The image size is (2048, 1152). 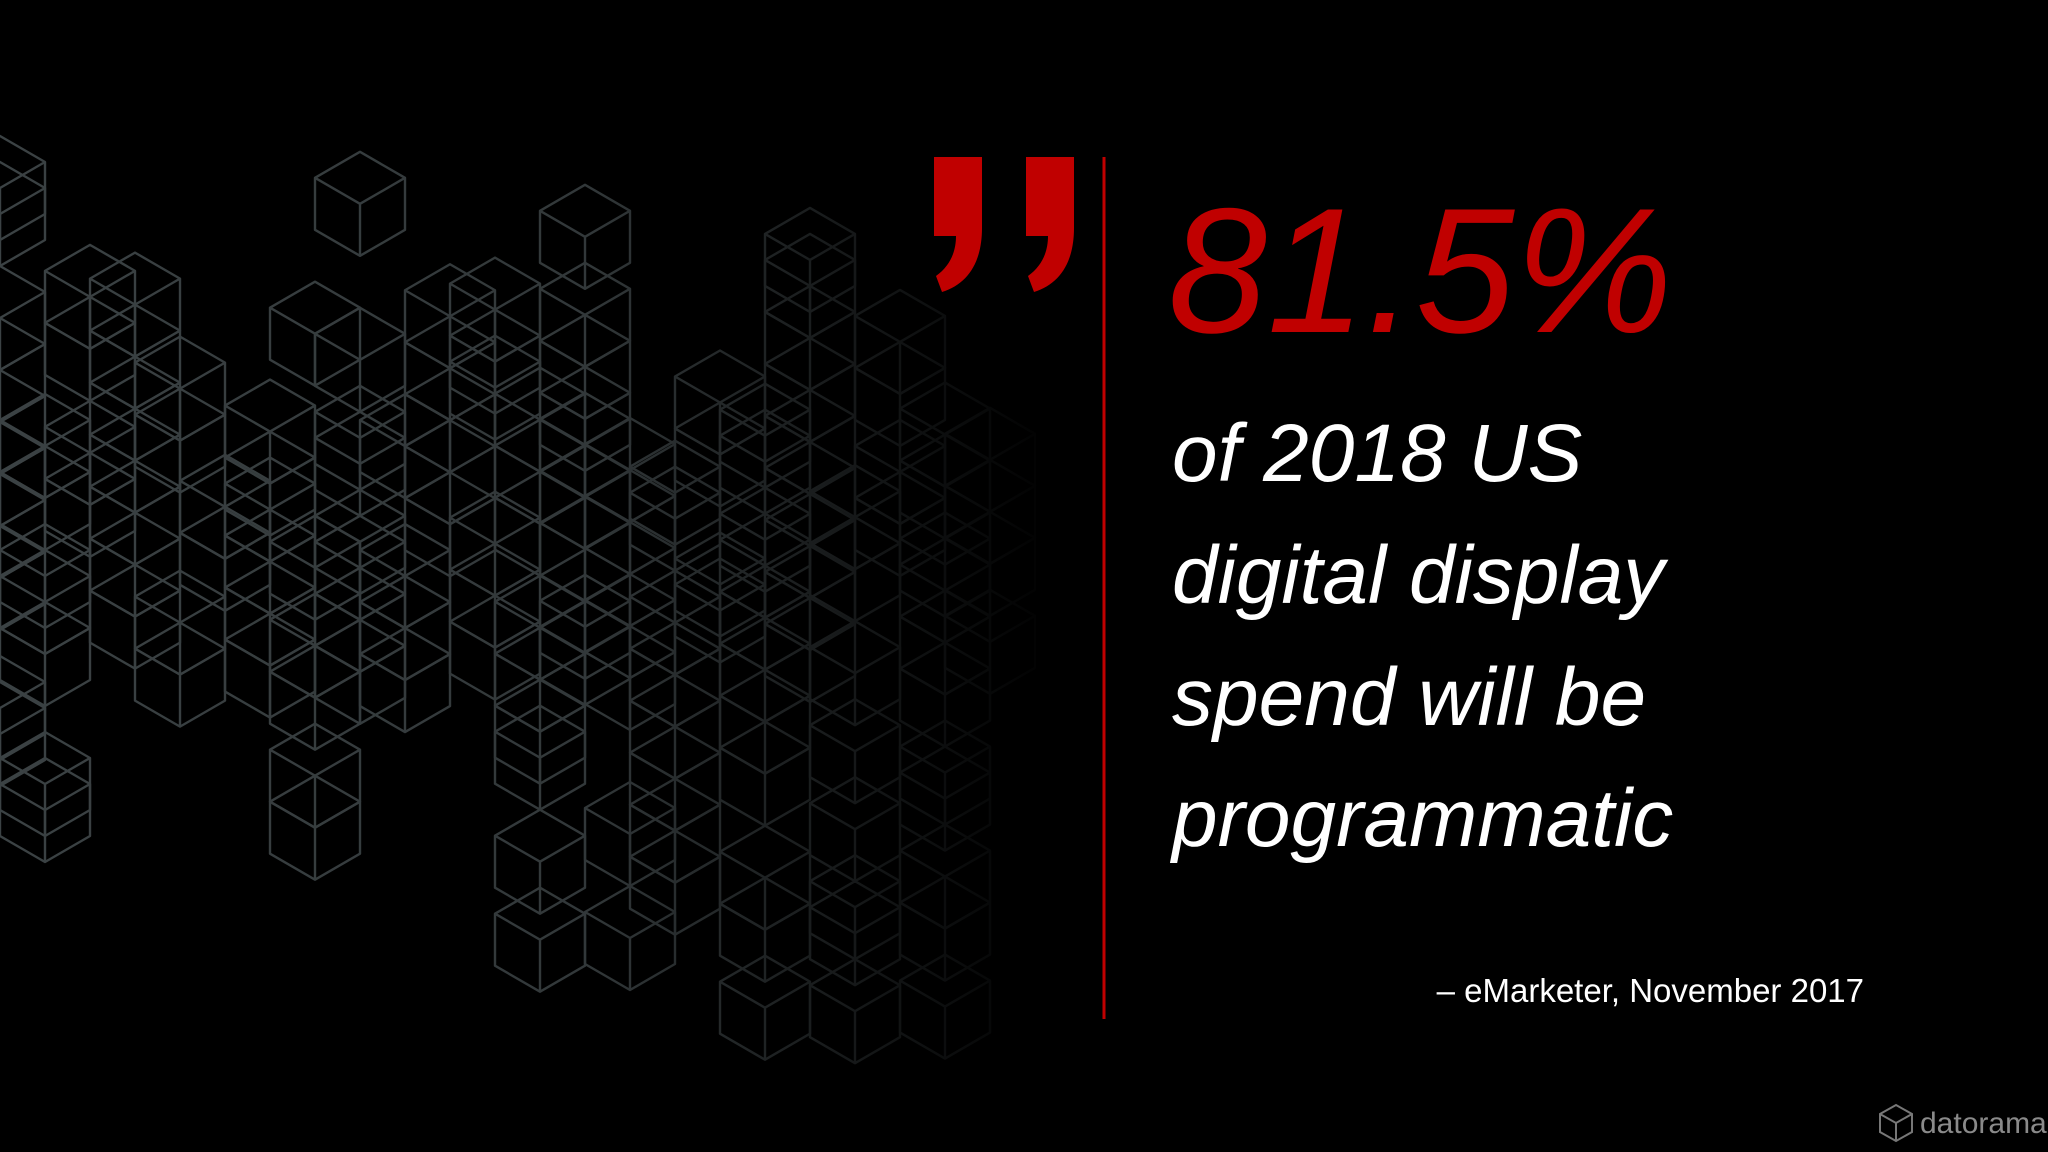 What do you see at coordinates (1377, 453) in the screenshot?
I see `quote-line: of 2018 US` at bounding box center [1377, 453].